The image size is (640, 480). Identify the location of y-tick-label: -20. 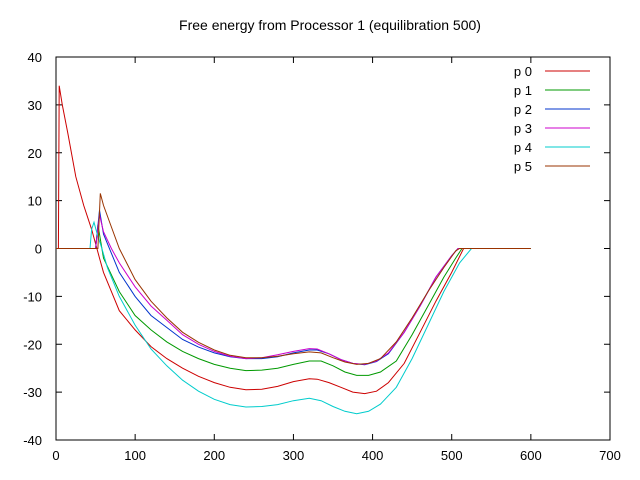
(32, 344).